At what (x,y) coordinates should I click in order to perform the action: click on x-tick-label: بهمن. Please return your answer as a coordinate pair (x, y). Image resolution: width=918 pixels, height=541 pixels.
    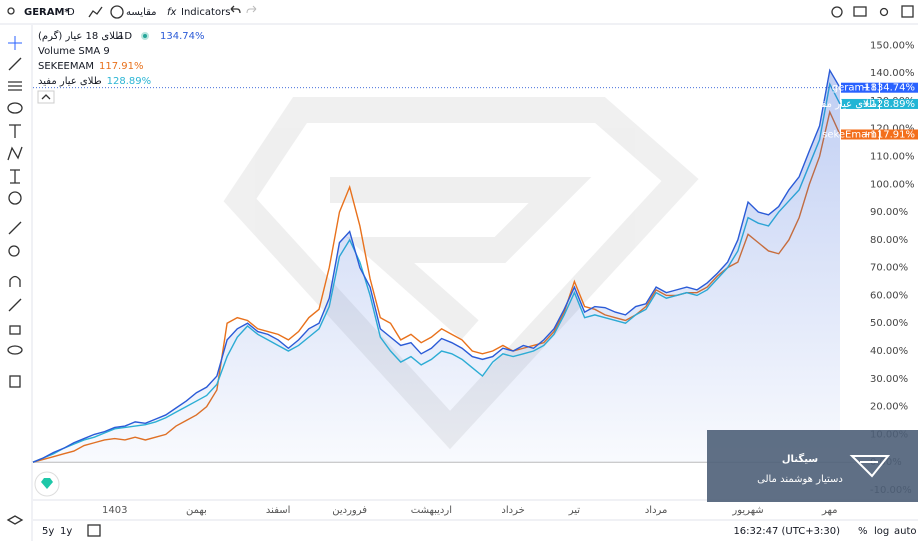
    Looking at the image, I should click on (196, 510).